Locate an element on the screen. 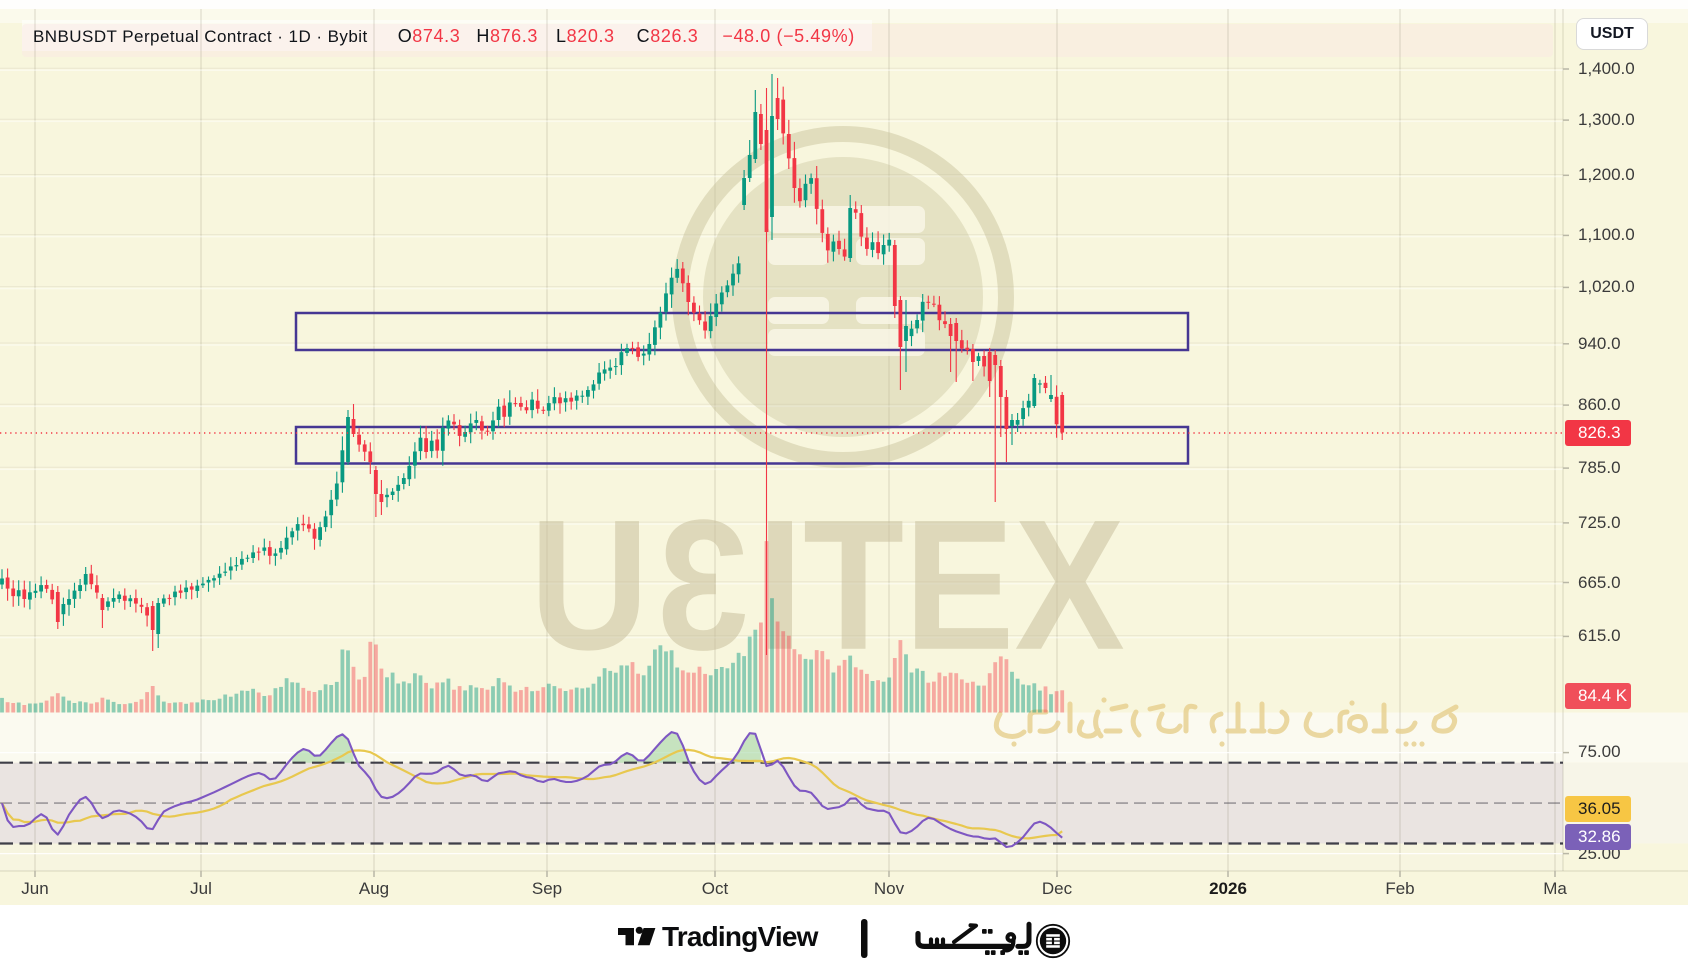 The height and width of the screenshot is (976, 1688). svg-text: U is located at coordinates (589, 585).